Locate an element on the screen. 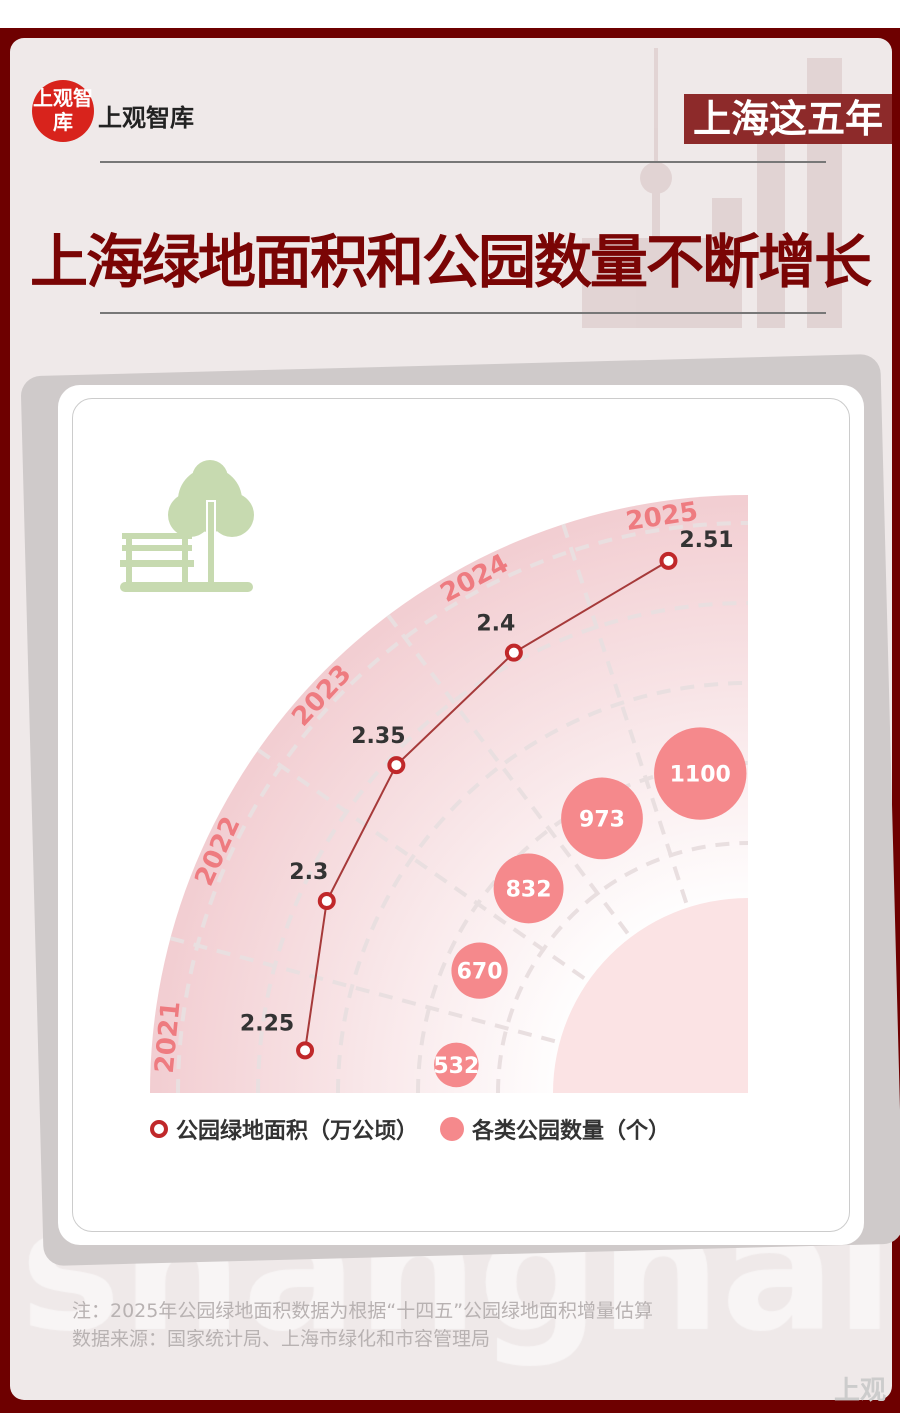  bubble-label: 670 is located at coordinates (480, 972).